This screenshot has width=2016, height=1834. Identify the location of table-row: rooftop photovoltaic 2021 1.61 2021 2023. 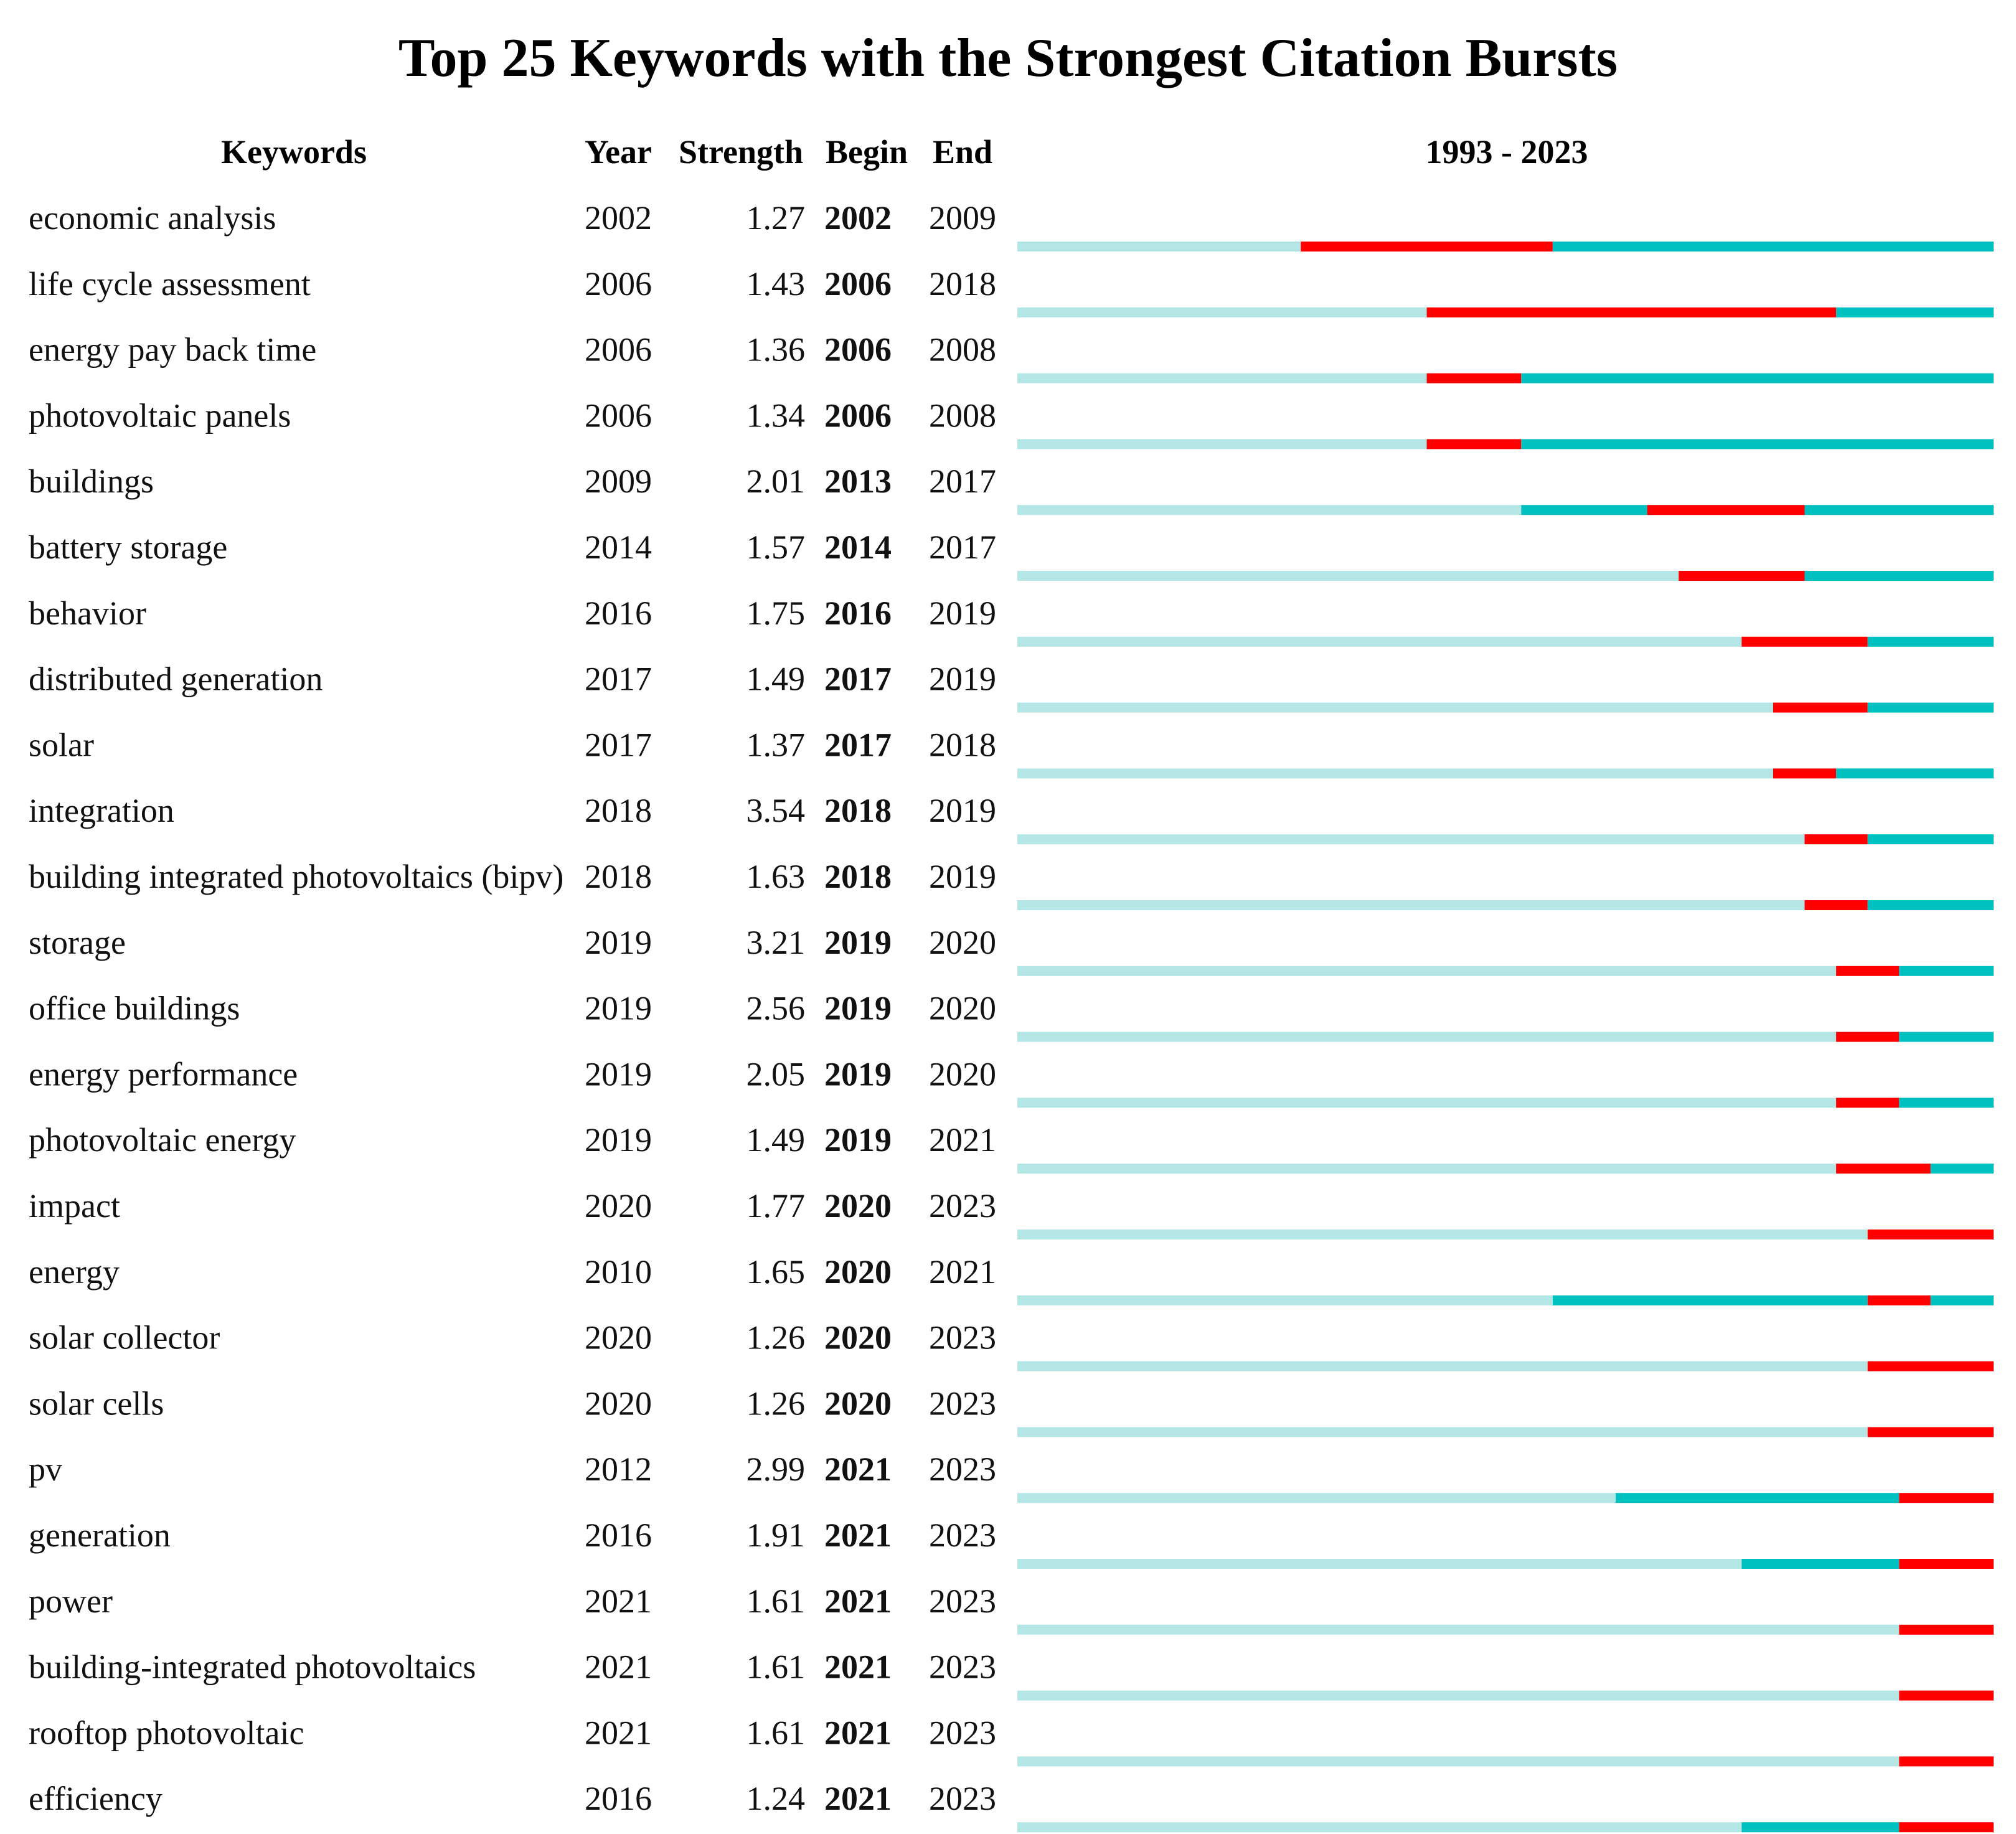
(1011, 1740).